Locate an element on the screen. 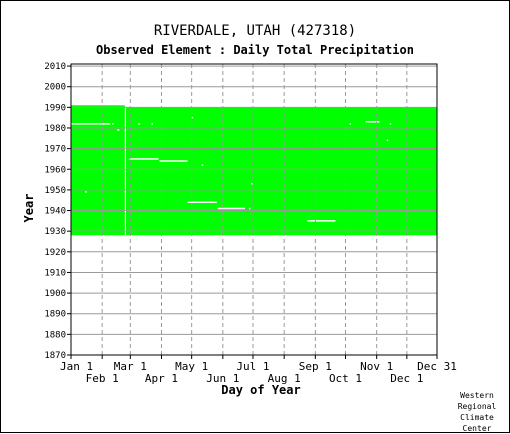 Image resolution: width=510 pixels, height=434 pixels. x-tick-label: Jan 1 is located at coordinates (76, 366).